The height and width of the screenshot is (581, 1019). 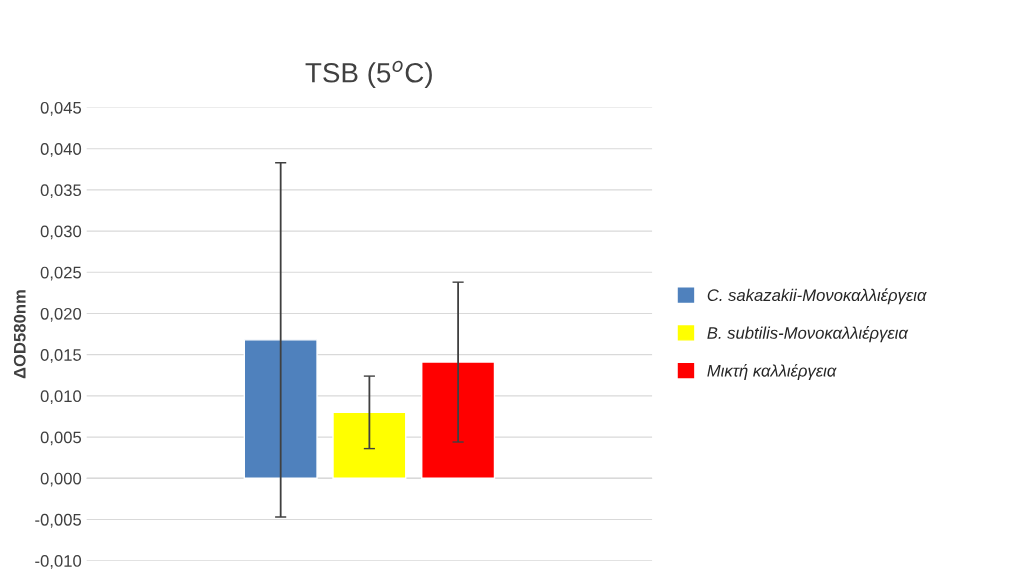 What do you see at coordinates (368, 74) in the screenshot?
I see `chart-title: TSB (5$^{o}$C)` at bounding box center [368, 74].